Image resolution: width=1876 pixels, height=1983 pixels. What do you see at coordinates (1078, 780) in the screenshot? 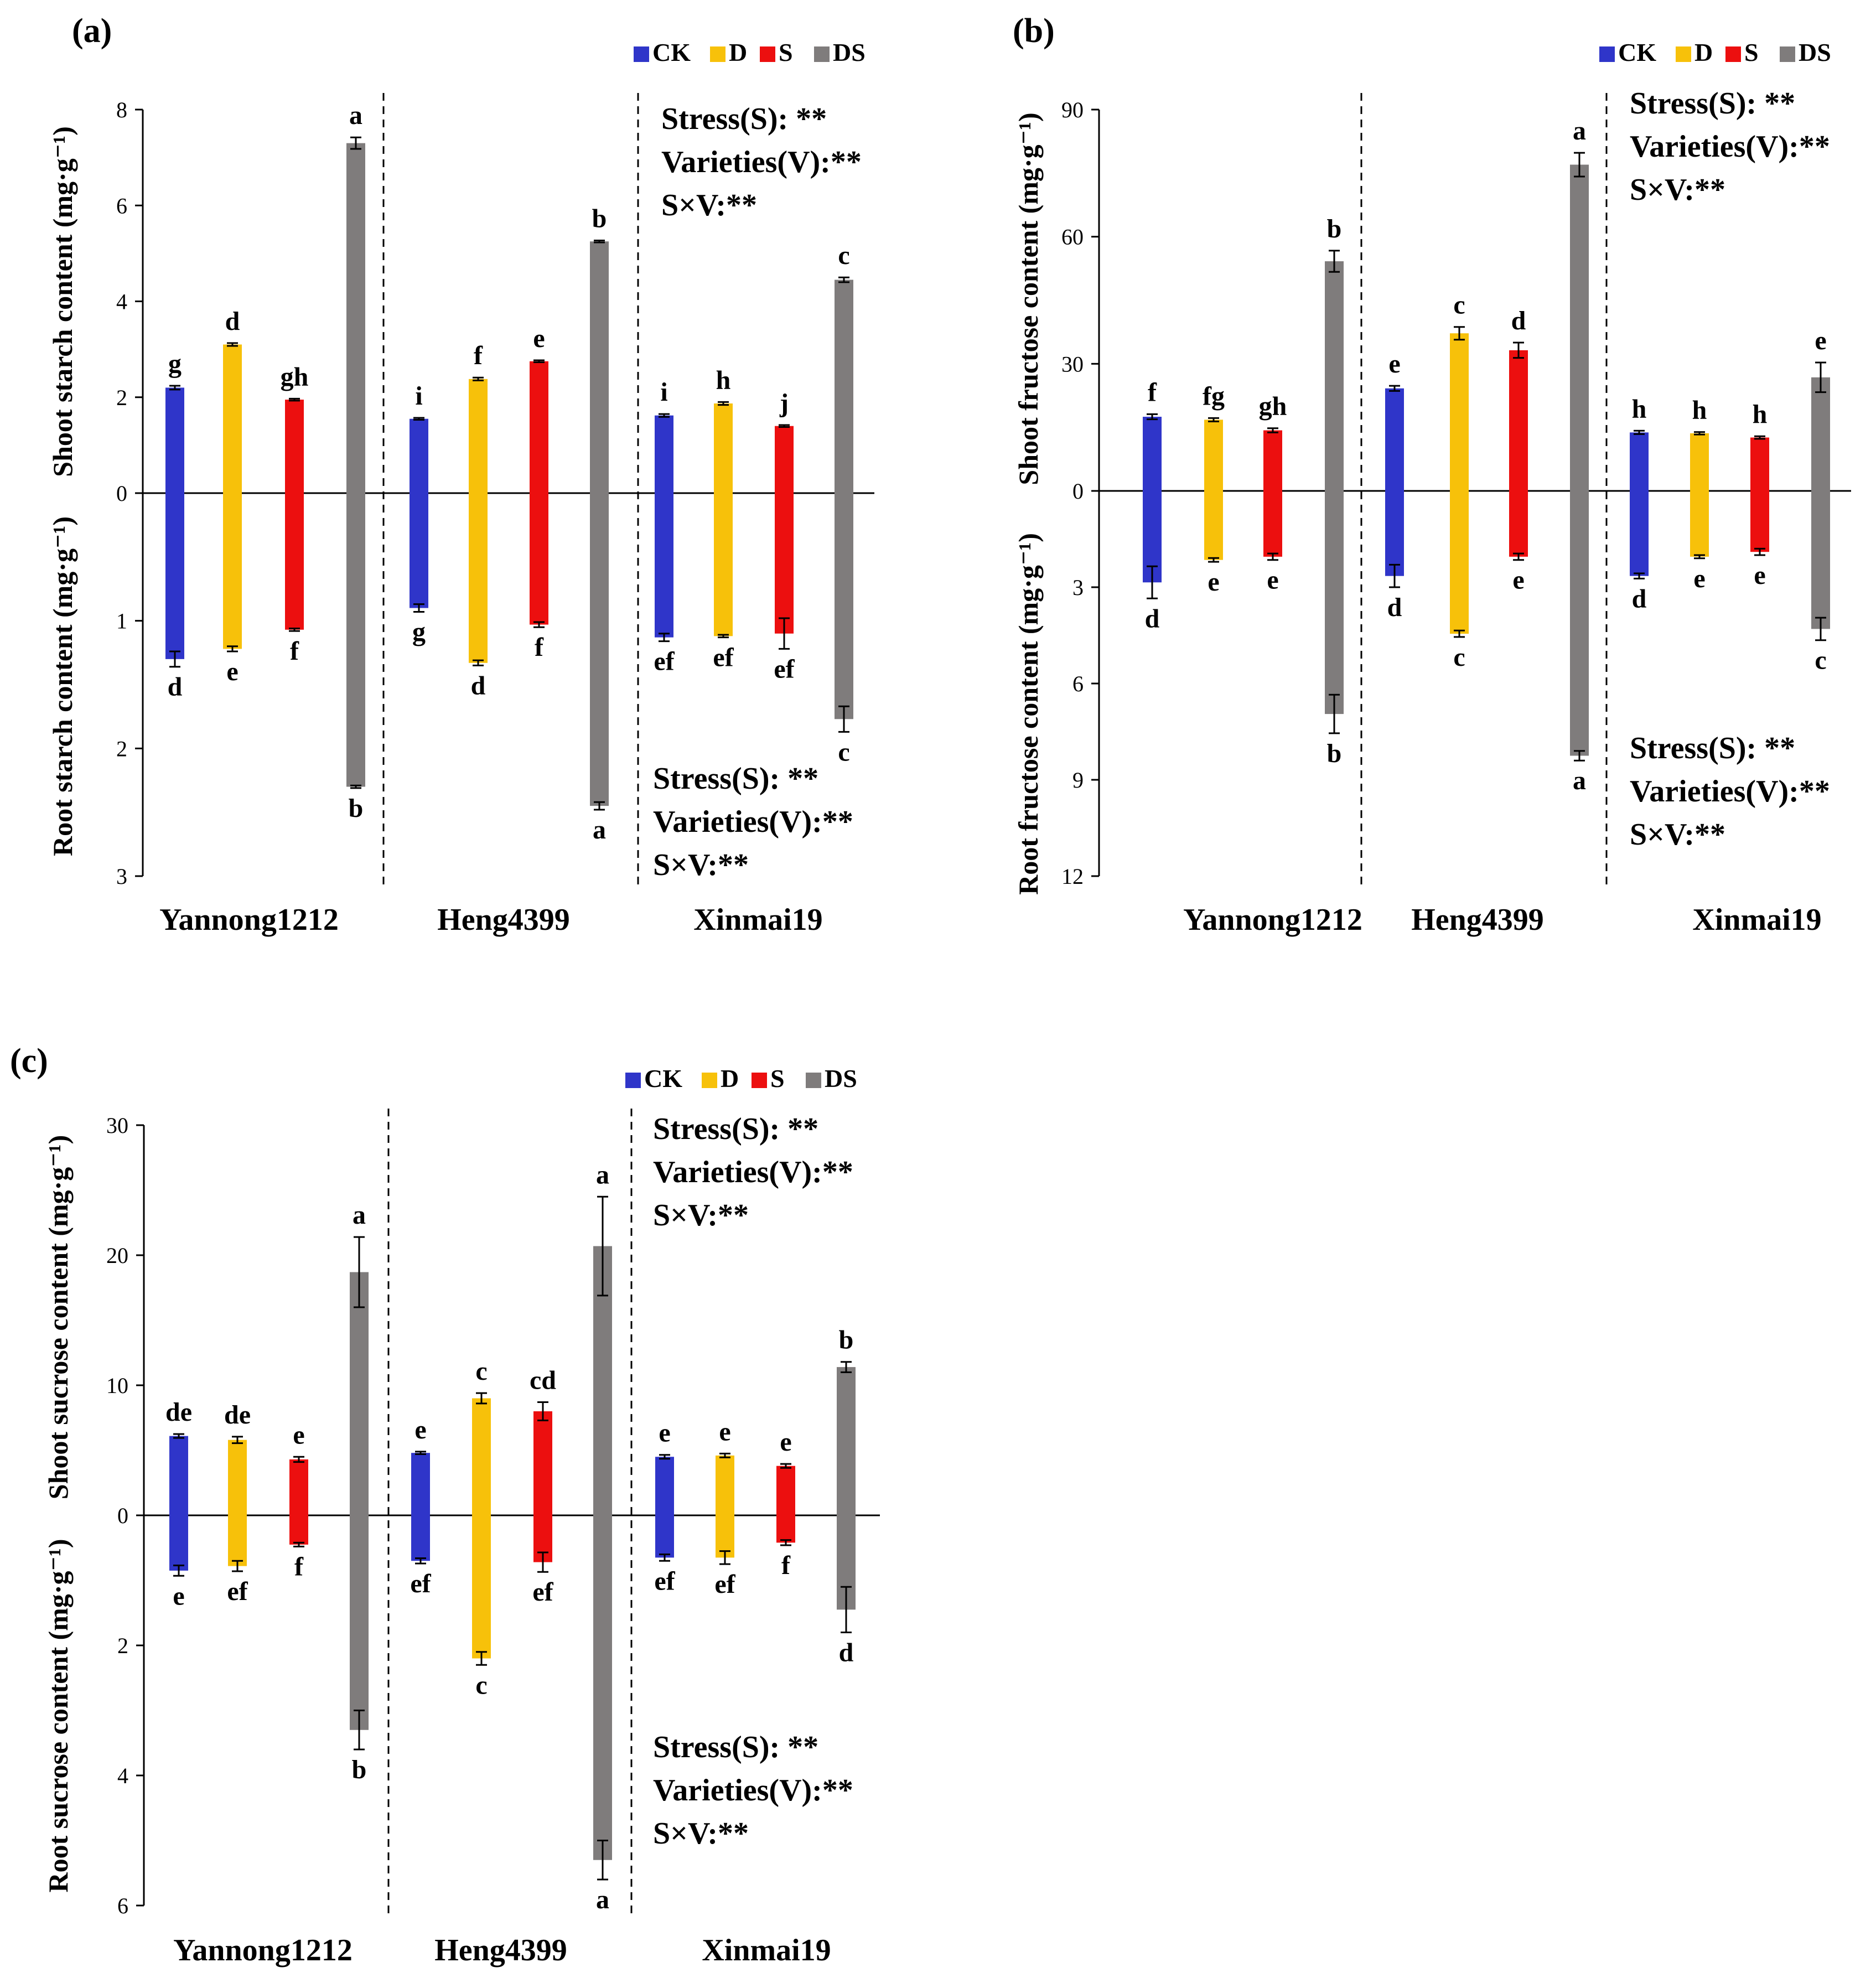
I see `root-tick-label: 9` at bounding box center [1078, 780].